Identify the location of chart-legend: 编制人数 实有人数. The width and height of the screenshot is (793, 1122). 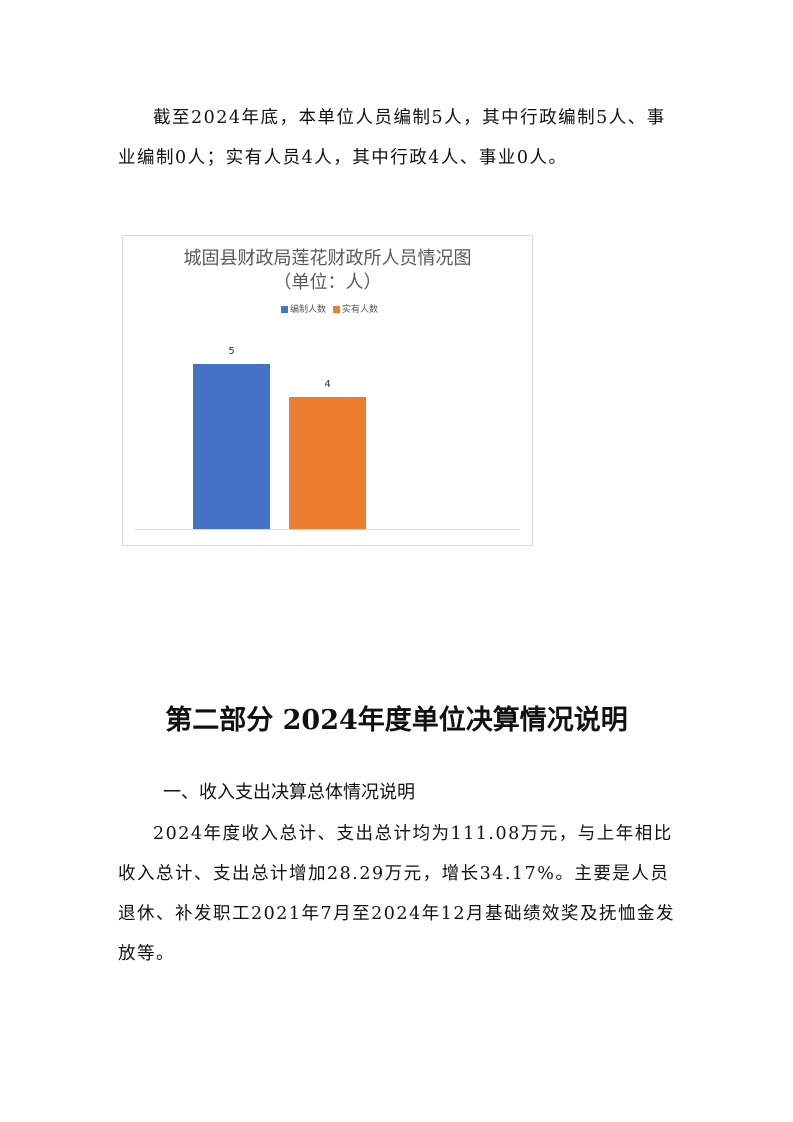
(327, 308).